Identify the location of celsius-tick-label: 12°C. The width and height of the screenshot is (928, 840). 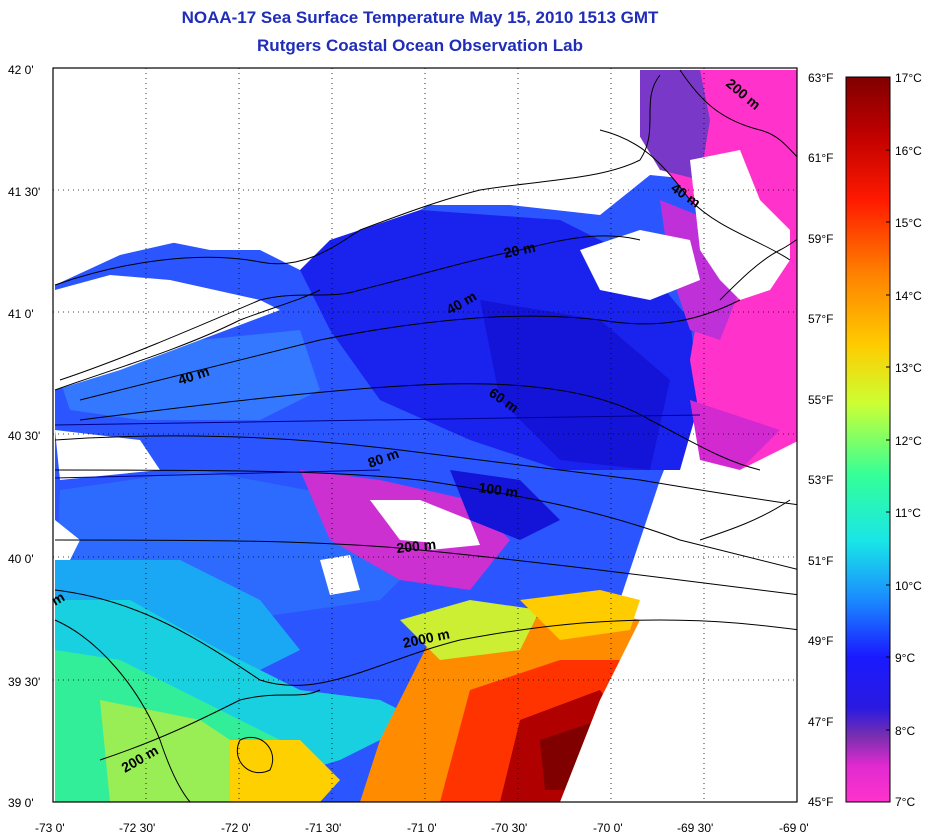
(908, 441).